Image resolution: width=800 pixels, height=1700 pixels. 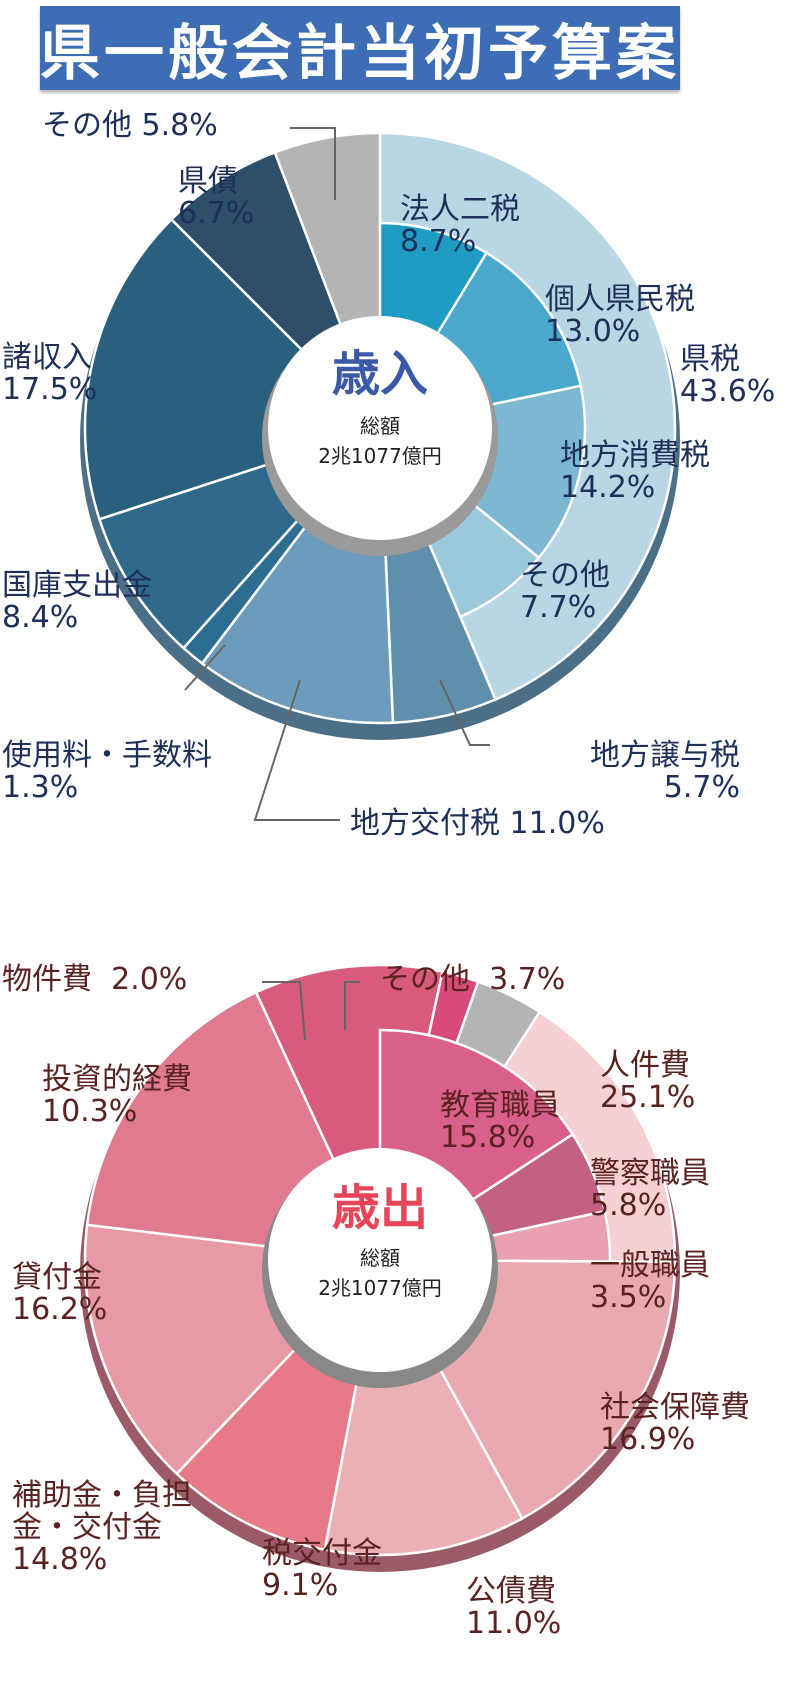 I want to click on income-label-resident-tax: 個人県民税 13.0%, so click(x=620, y=315).